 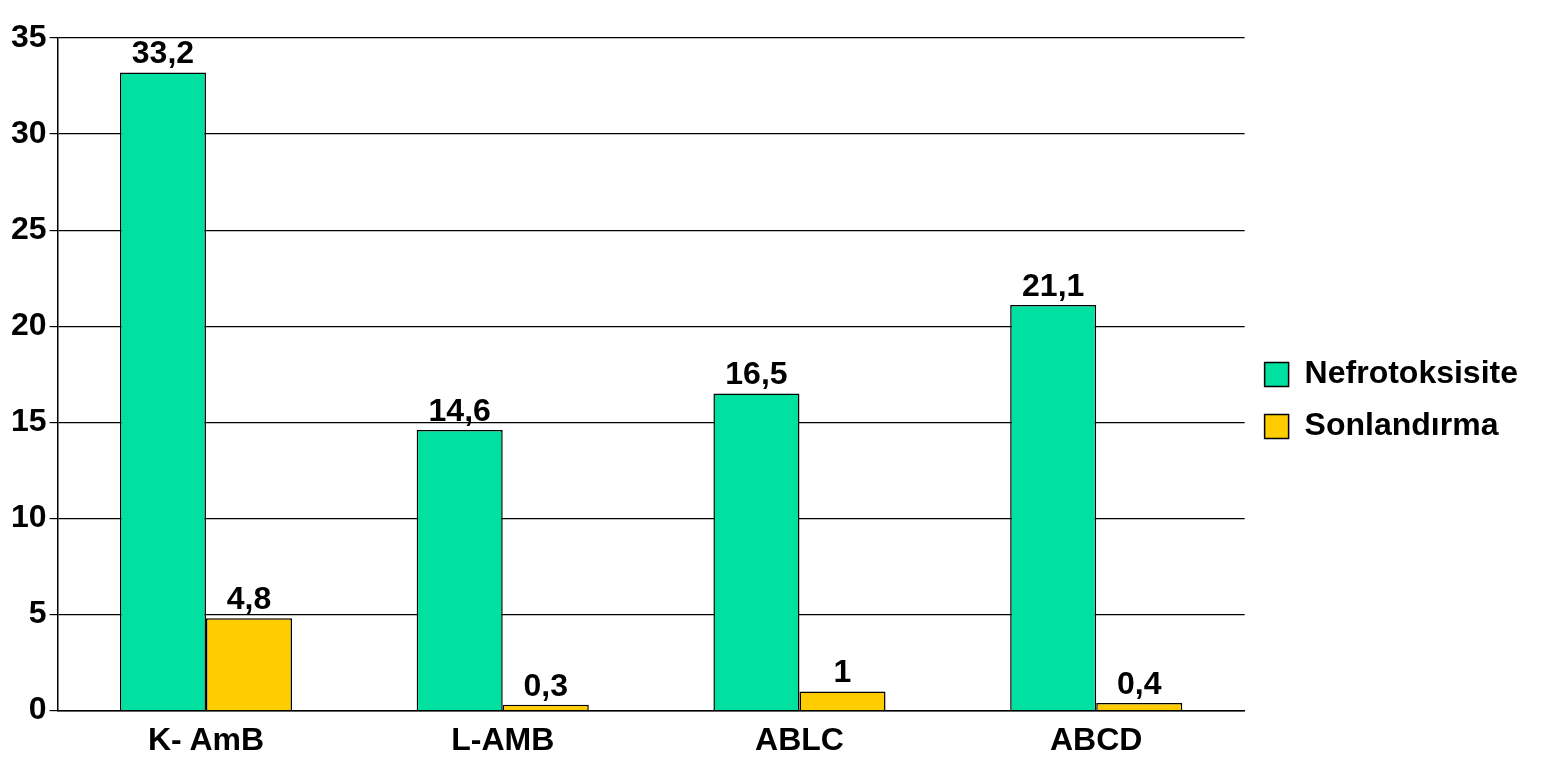 I want to click on x-tick-label: K- AmB, so click(x=206, y=738).